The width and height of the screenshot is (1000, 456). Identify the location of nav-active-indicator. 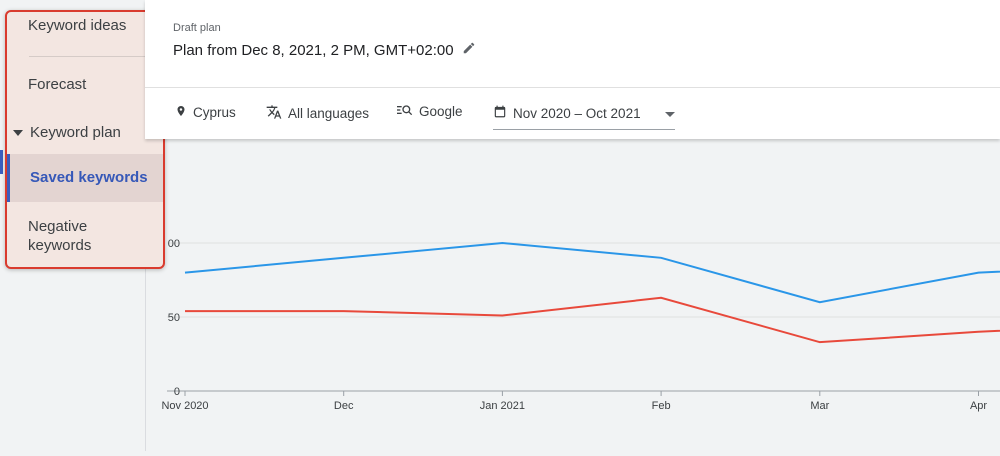
(1, 162).